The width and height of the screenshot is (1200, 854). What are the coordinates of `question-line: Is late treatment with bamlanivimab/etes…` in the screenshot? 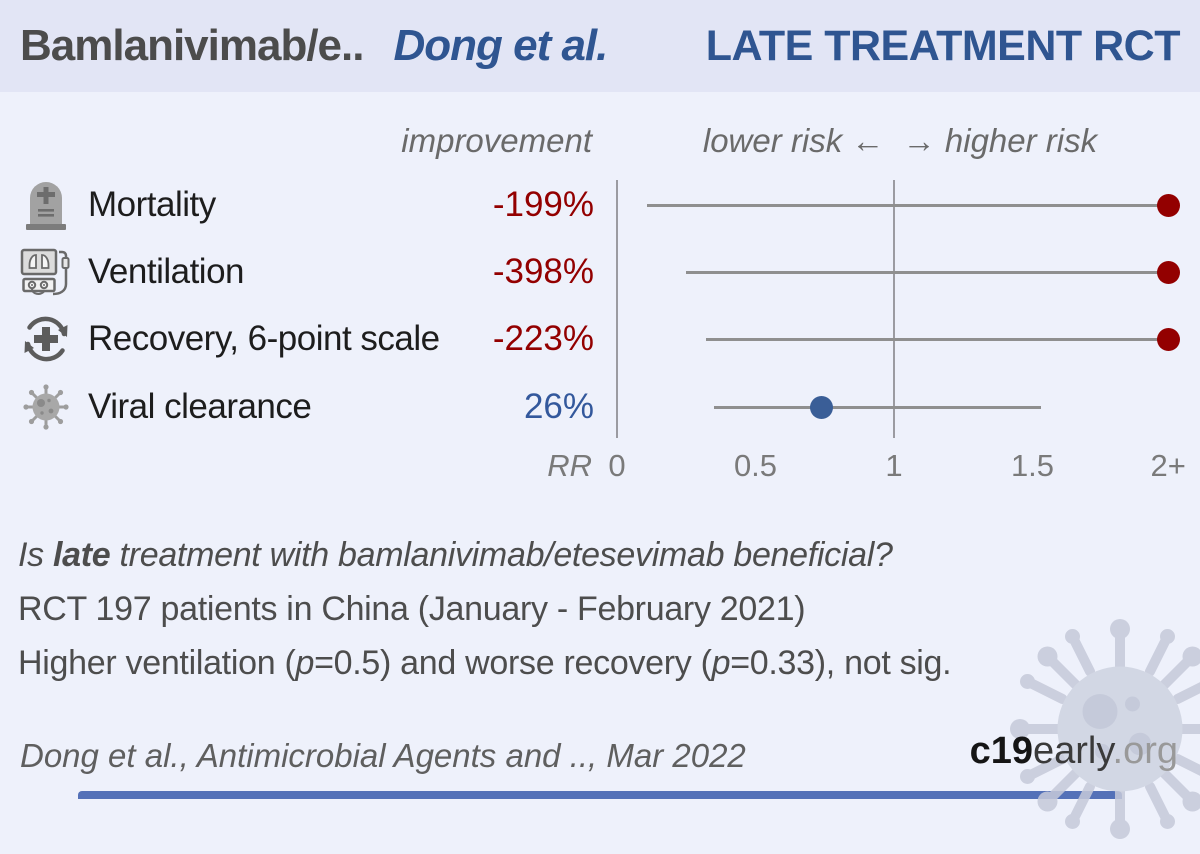 It's located at (455, 555).